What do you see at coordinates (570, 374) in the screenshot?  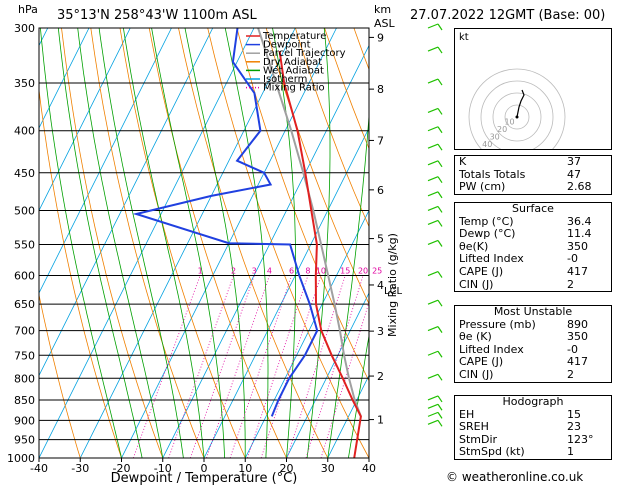 I see `unstable-cin: 2` at bounding box center [570, 374].